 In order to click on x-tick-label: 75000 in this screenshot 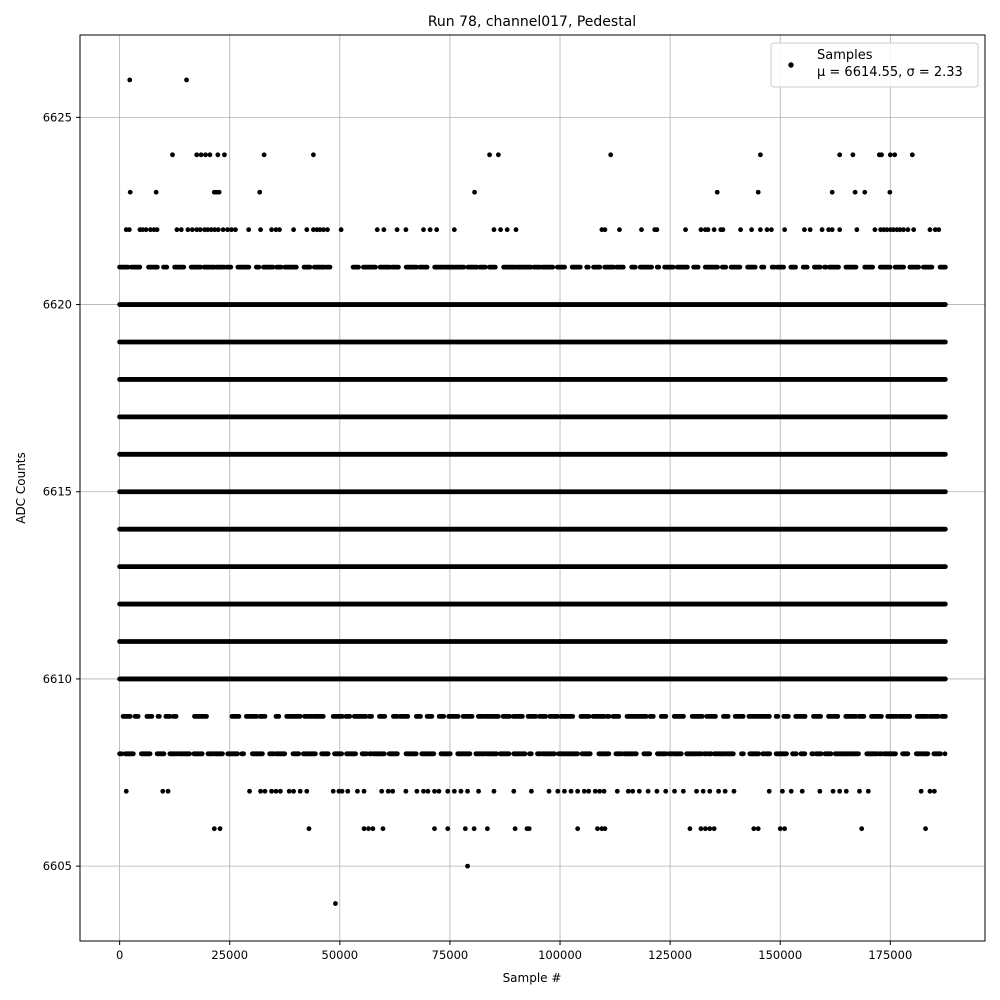, I will do `click(450, 955)`.